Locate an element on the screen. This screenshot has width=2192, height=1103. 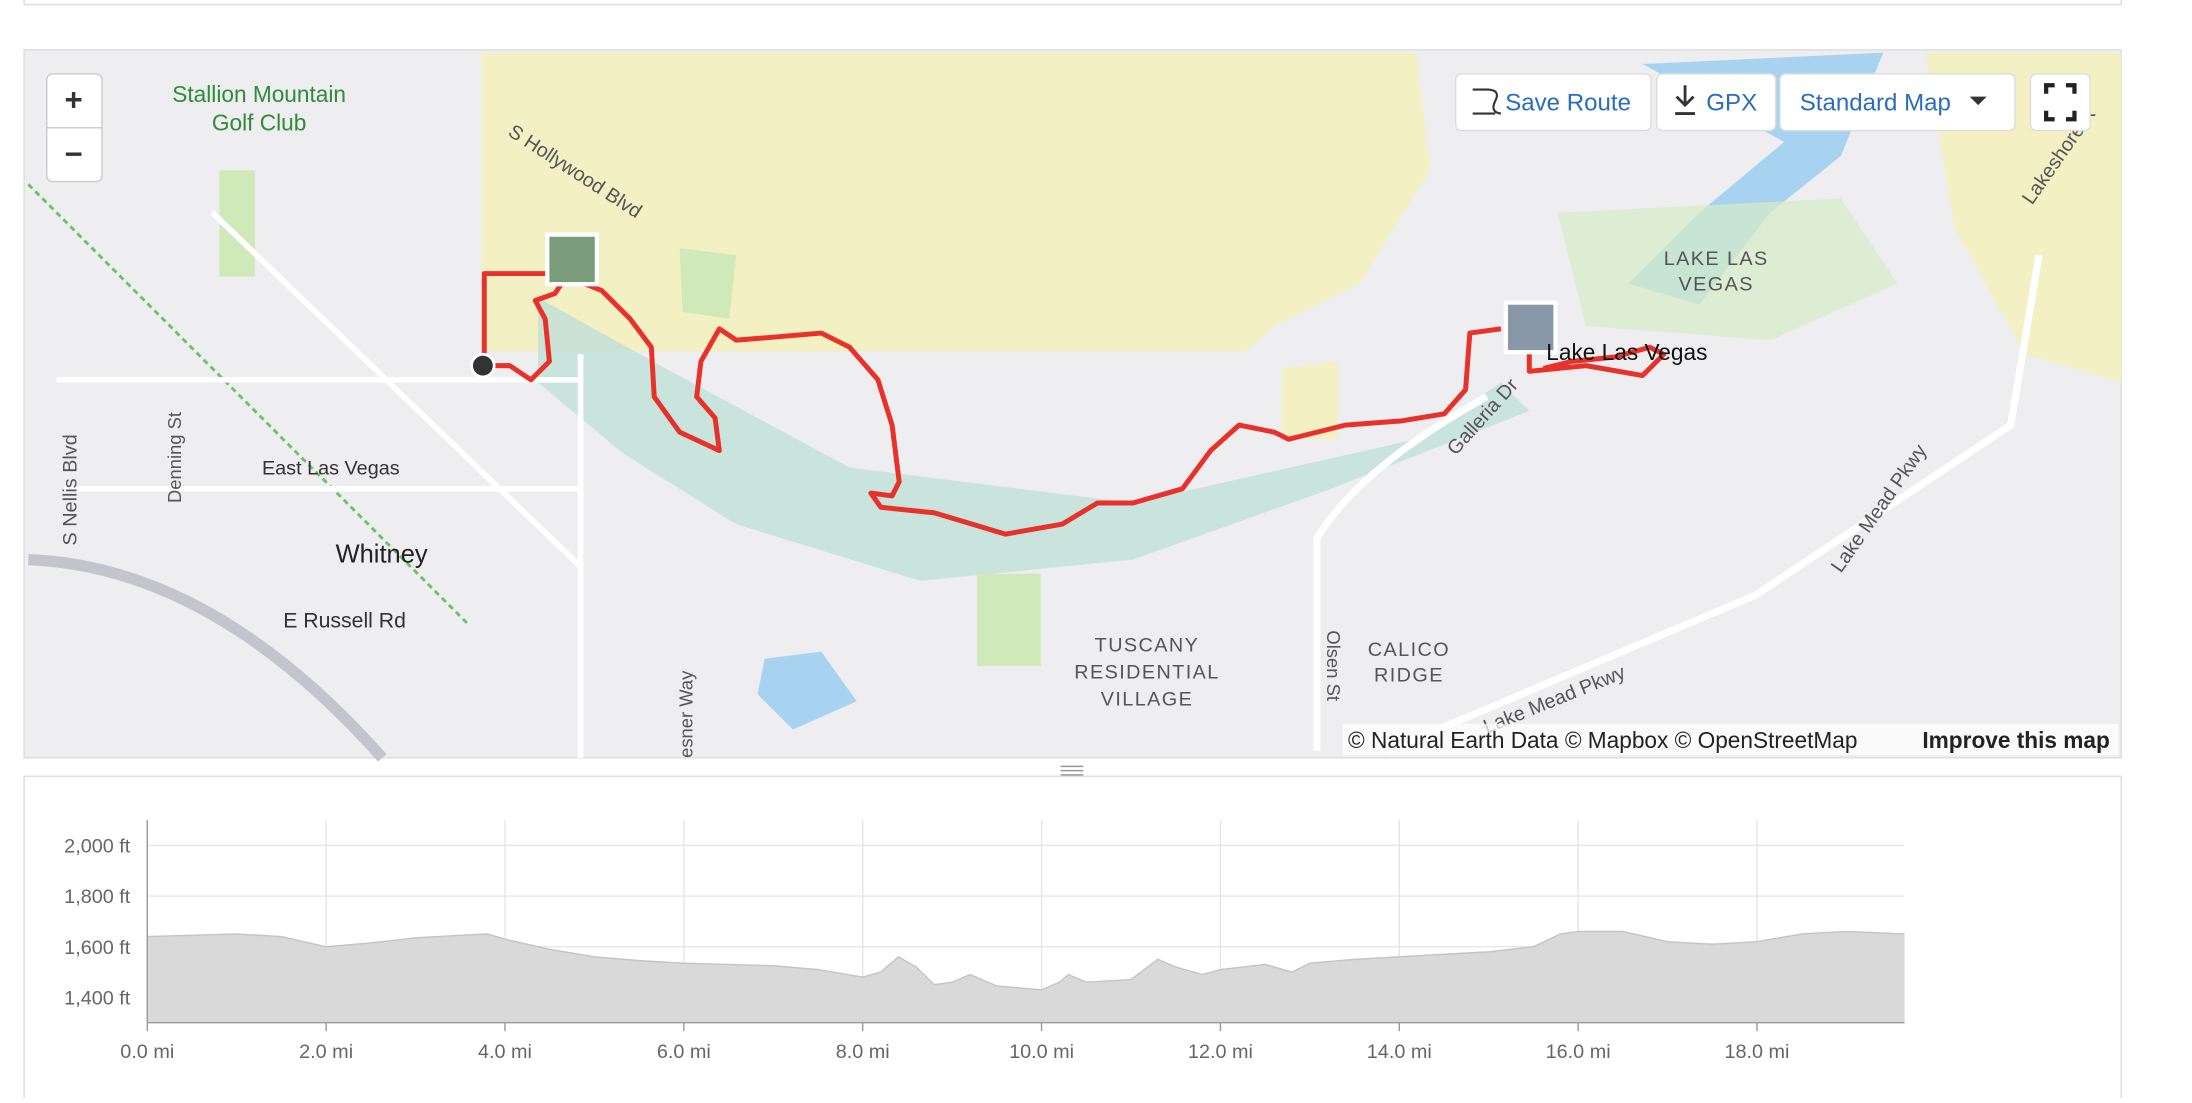
map-style-button is located at coordinates (1897, 102).